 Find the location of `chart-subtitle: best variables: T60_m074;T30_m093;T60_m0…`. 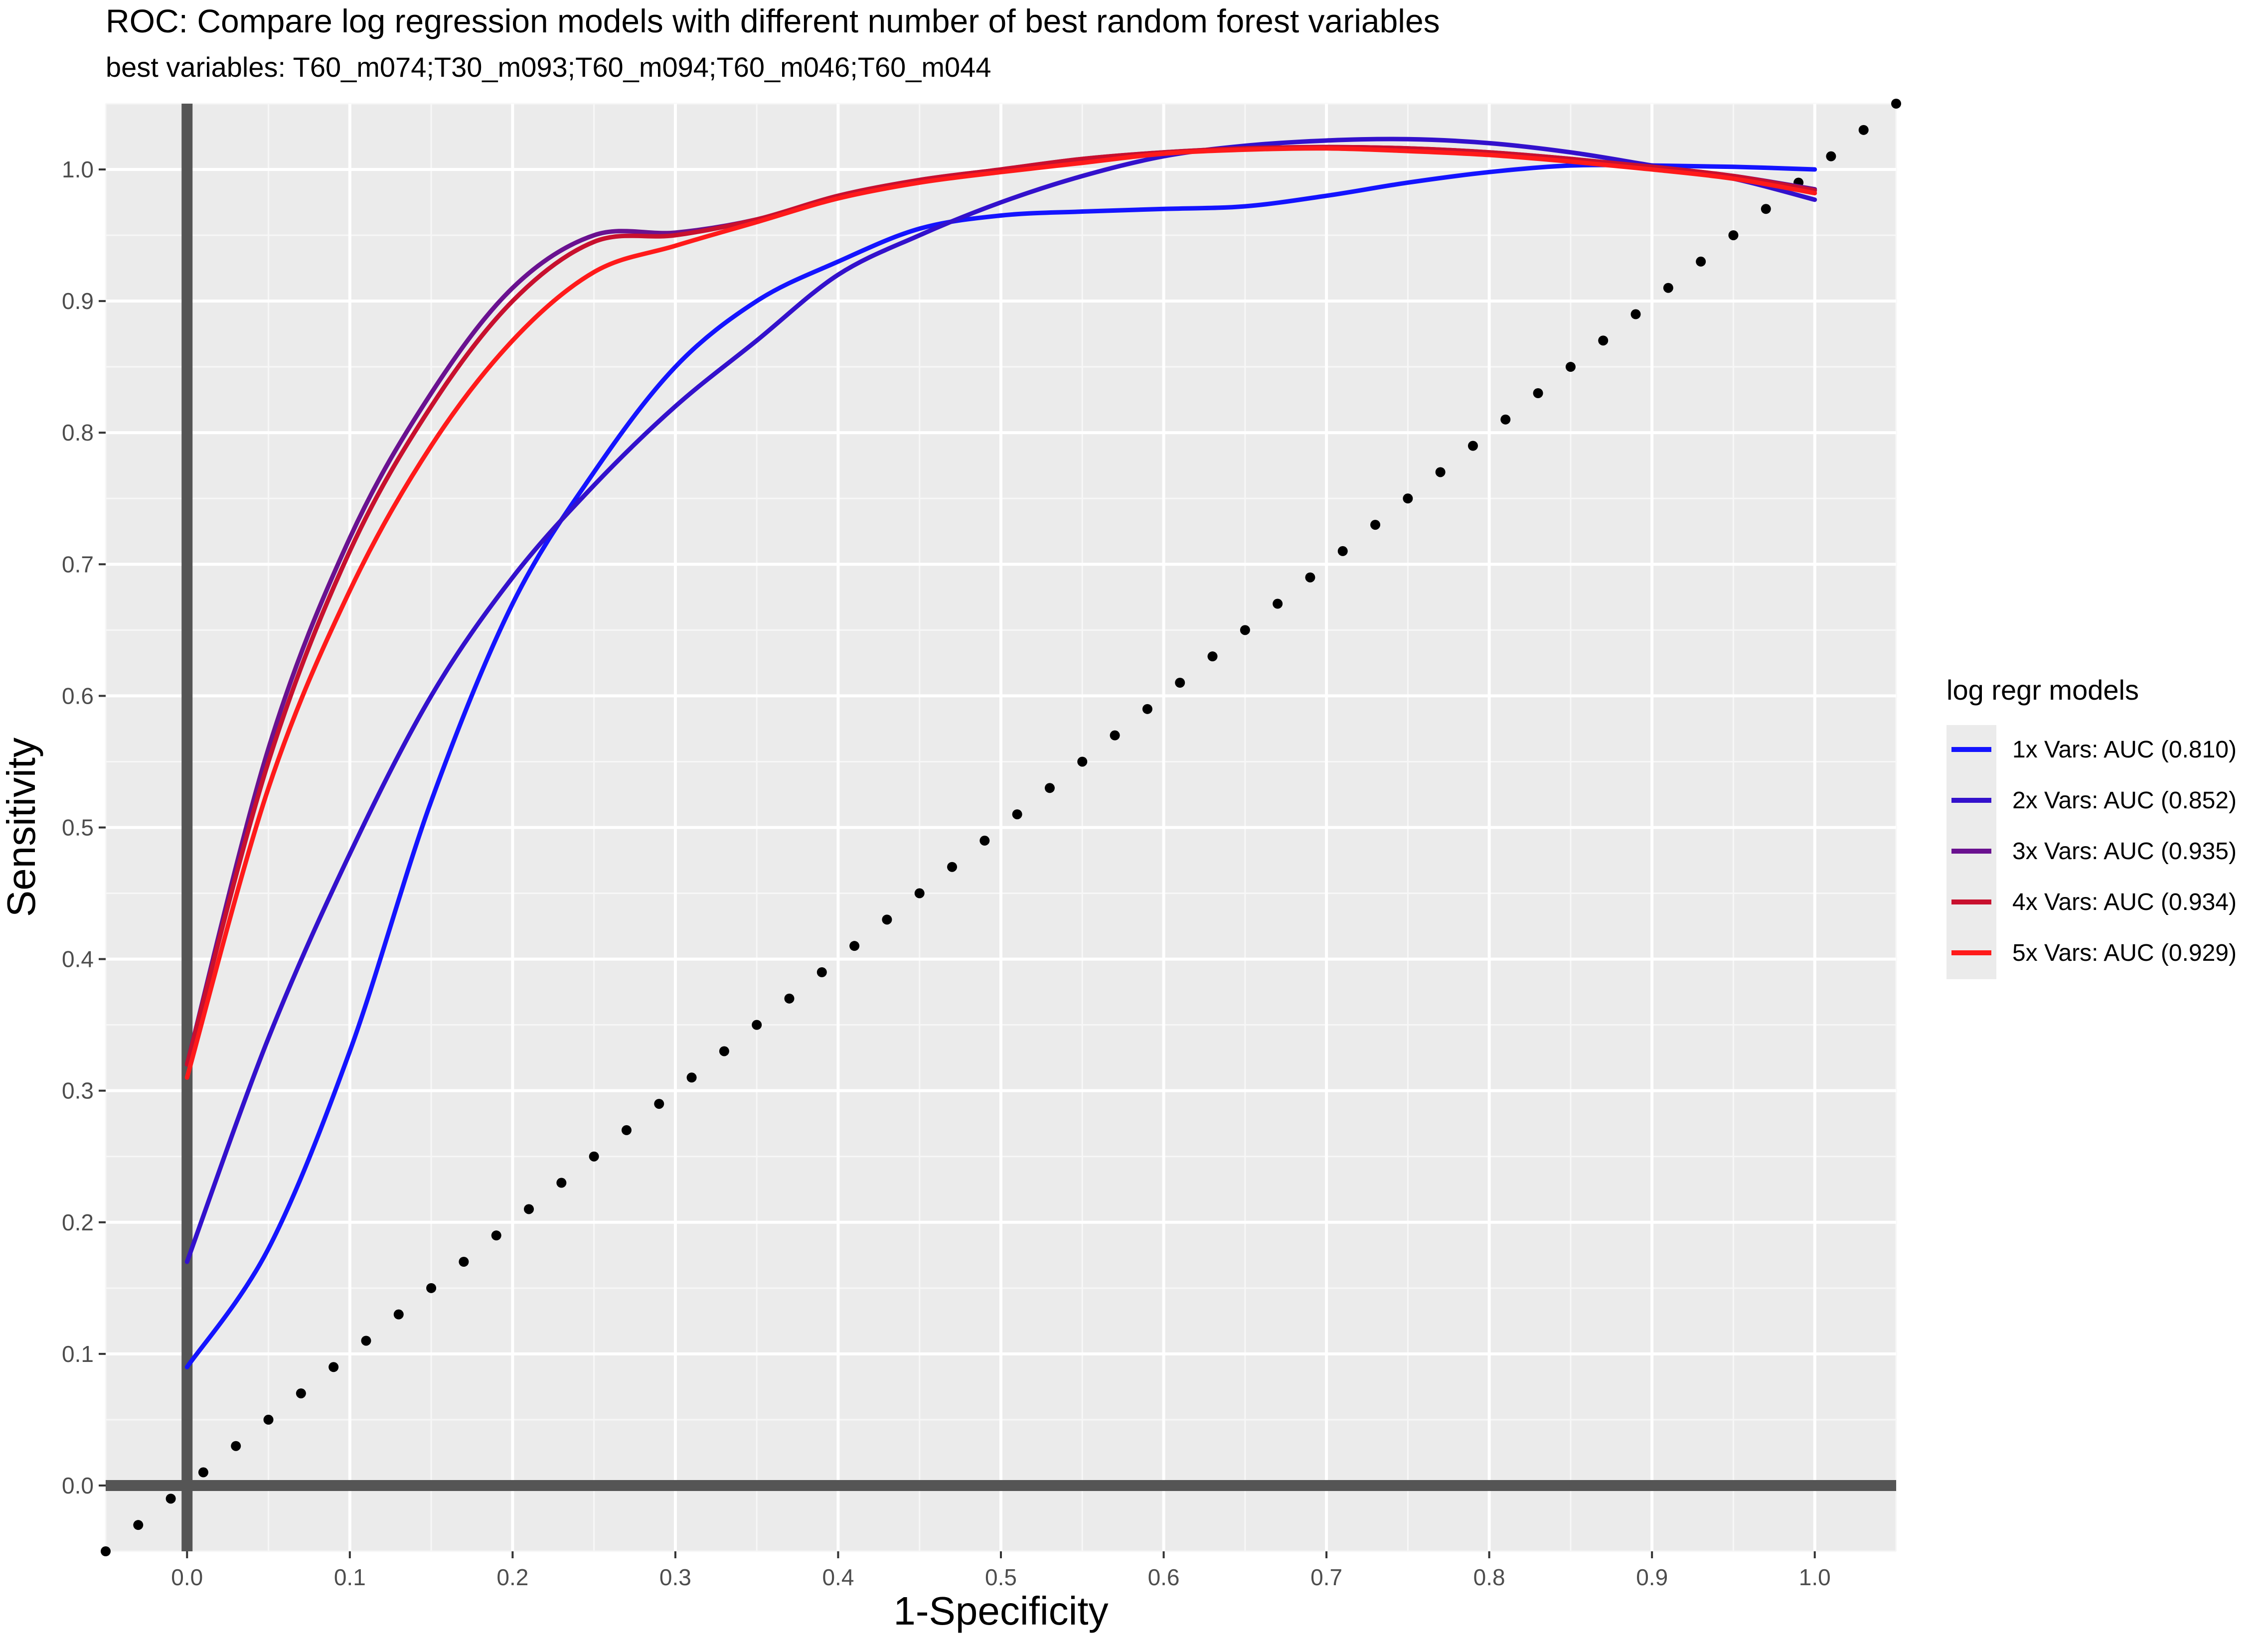

chart-subtitle: best variables: T60_m074;T30_m093;T60_m0… is located at coordinates (548, 67).